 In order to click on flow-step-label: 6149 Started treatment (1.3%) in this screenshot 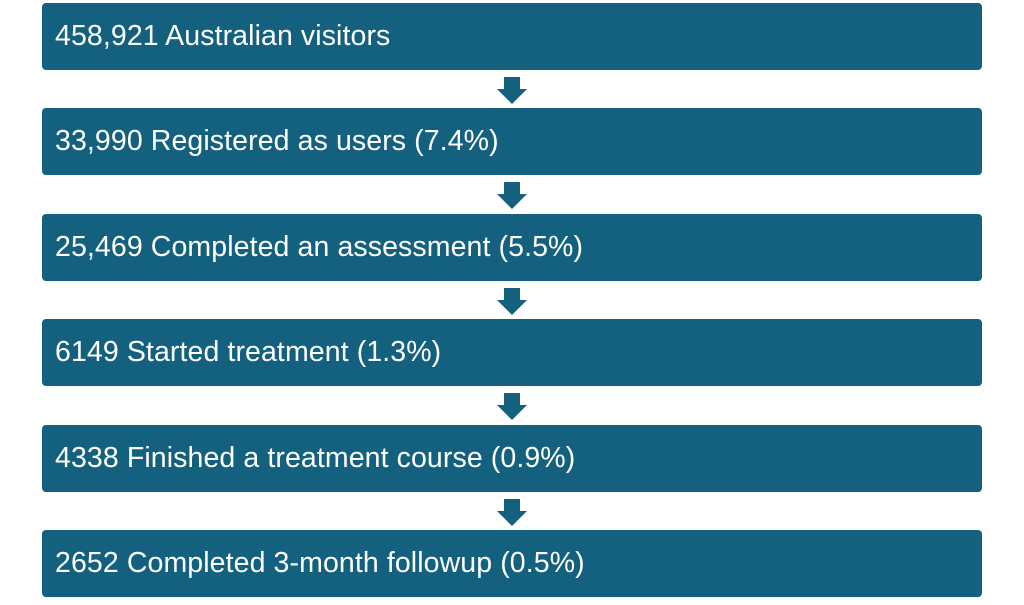, I will do `click(248, 352)`.